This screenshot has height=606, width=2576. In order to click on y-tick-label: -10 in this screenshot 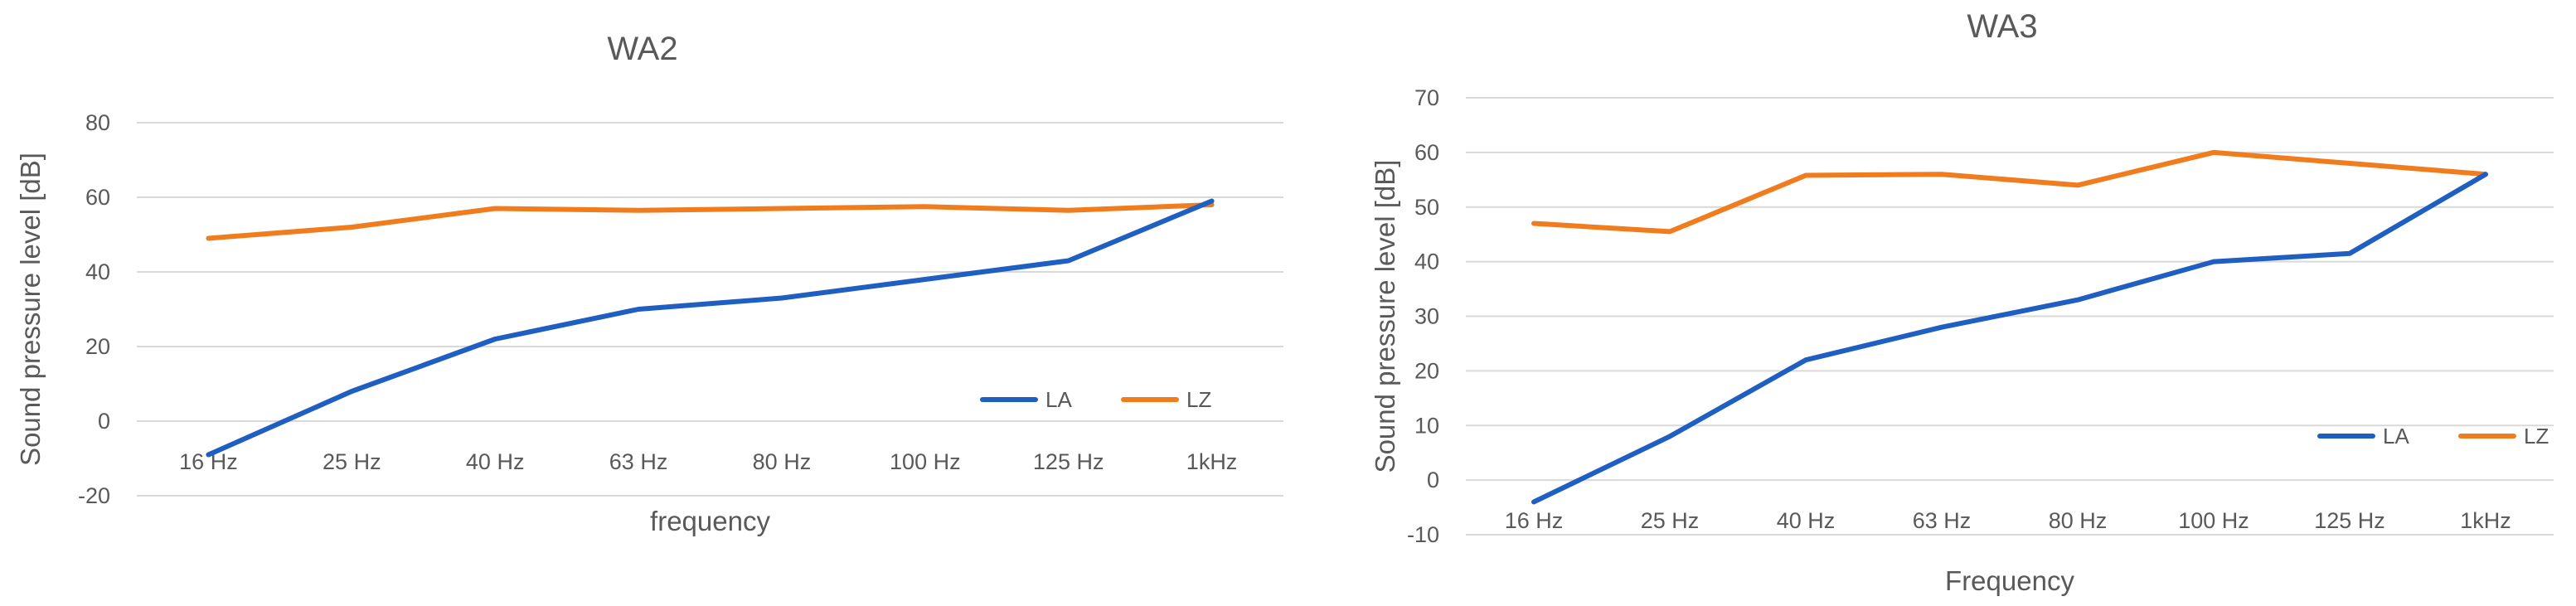, I will do `click(1423, 535)`.